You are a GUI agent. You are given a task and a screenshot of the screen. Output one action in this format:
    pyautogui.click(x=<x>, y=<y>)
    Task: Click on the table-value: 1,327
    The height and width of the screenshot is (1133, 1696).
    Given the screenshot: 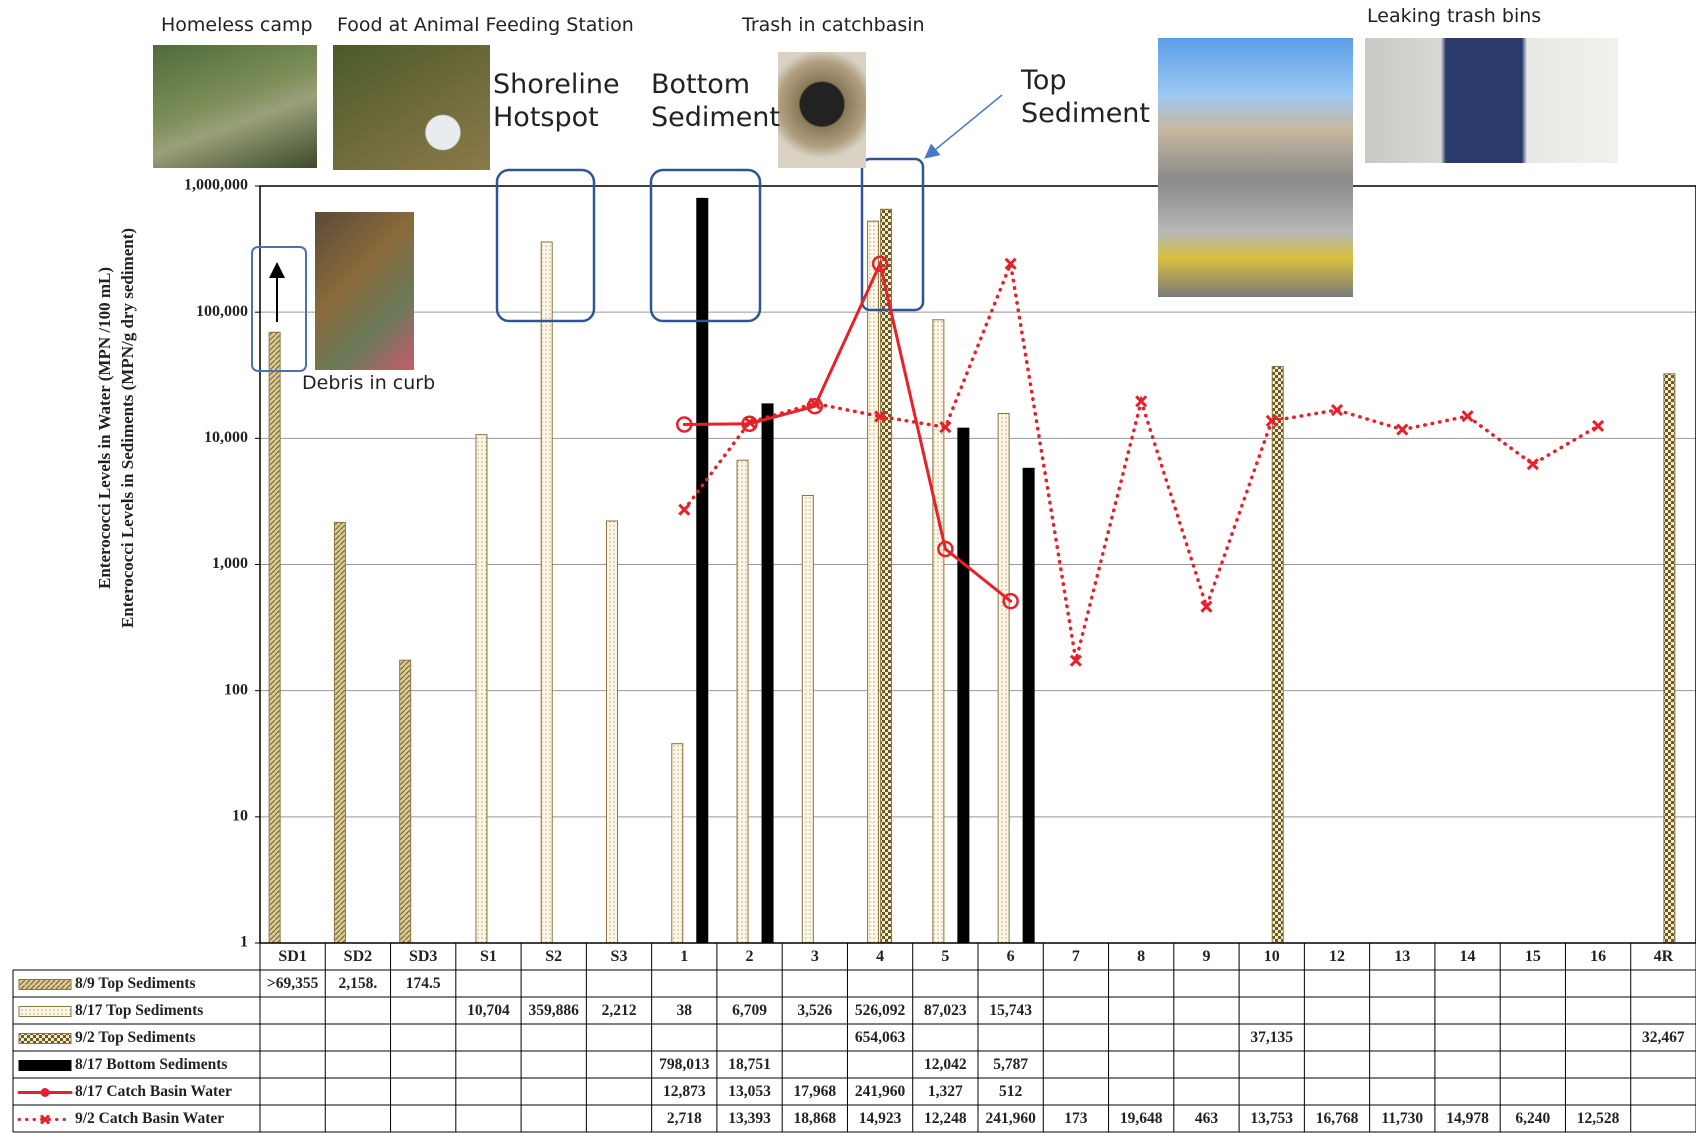 What is the action you would take?
    pyautogui.click(x=945, y=1091)
    